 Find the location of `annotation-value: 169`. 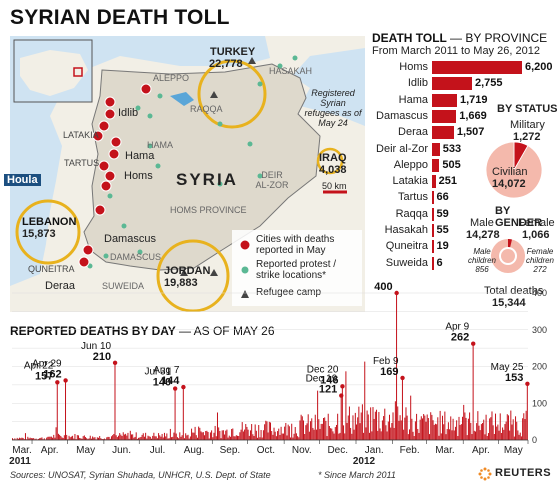

annotation-value: 169 is located at coordinates (389, 372).